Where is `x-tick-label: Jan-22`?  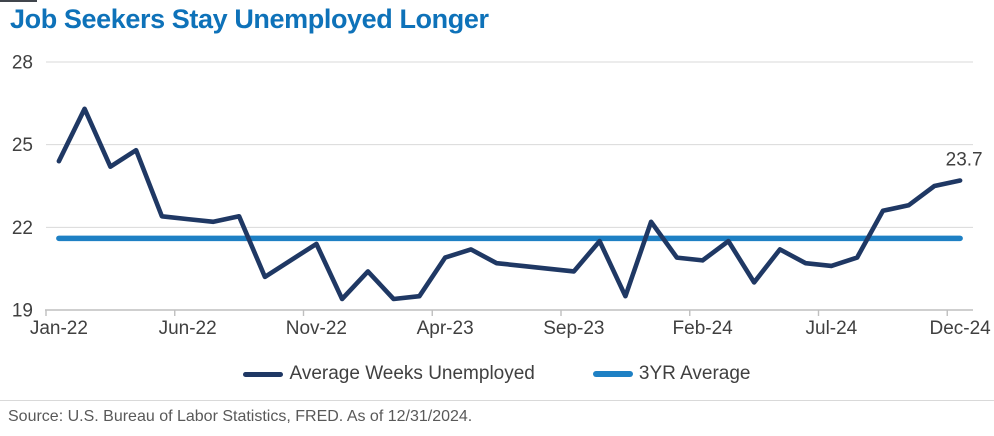
x-tick-label: Jan-22 is located at coordinates (59, 328).